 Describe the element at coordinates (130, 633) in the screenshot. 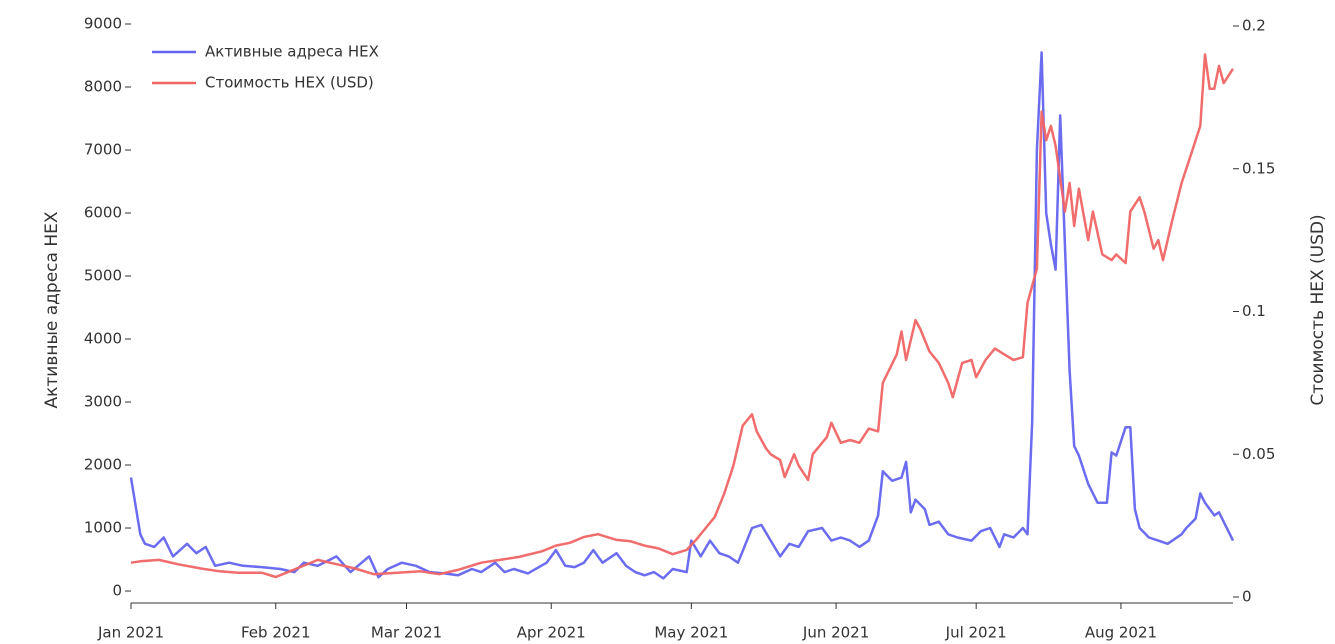

I see `x-tick-label: Jan 2021` at that location.